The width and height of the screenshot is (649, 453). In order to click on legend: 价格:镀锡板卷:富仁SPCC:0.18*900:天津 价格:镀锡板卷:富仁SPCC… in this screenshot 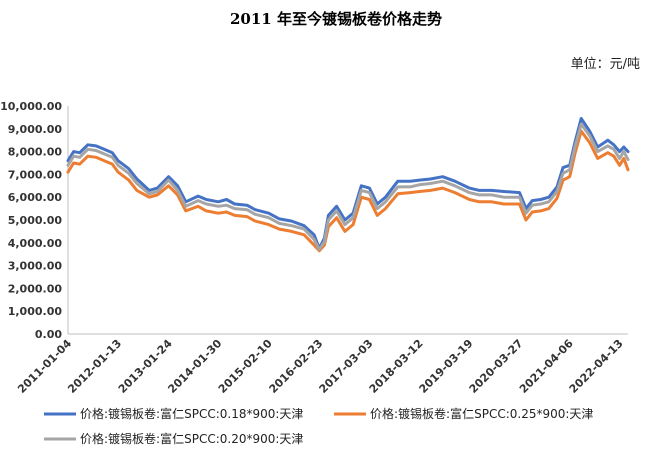, I will do `click(318, 426)`.